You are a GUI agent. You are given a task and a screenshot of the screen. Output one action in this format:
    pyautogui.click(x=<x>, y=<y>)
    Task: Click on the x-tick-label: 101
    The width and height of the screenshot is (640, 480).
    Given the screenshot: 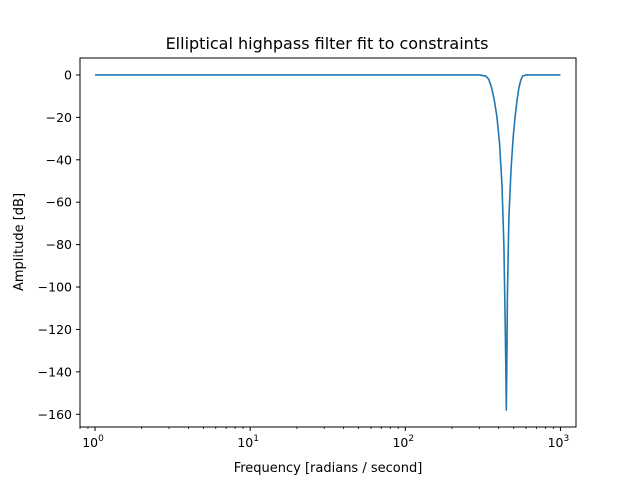 What is the action you would take?
    pyautogui.click(x=248, y=442)
    